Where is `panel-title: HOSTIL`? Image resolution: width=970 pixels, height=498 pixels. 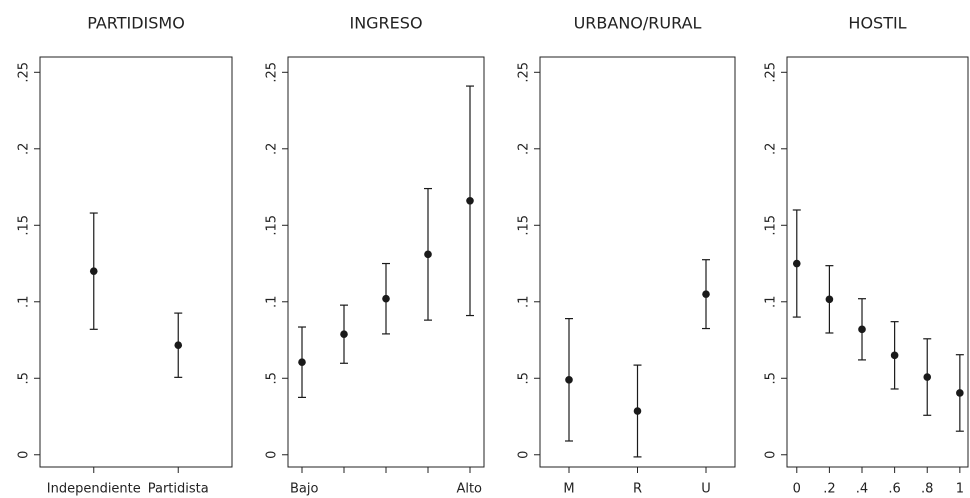 panel-title: HOSTIL is located at coordinates (877, 23).